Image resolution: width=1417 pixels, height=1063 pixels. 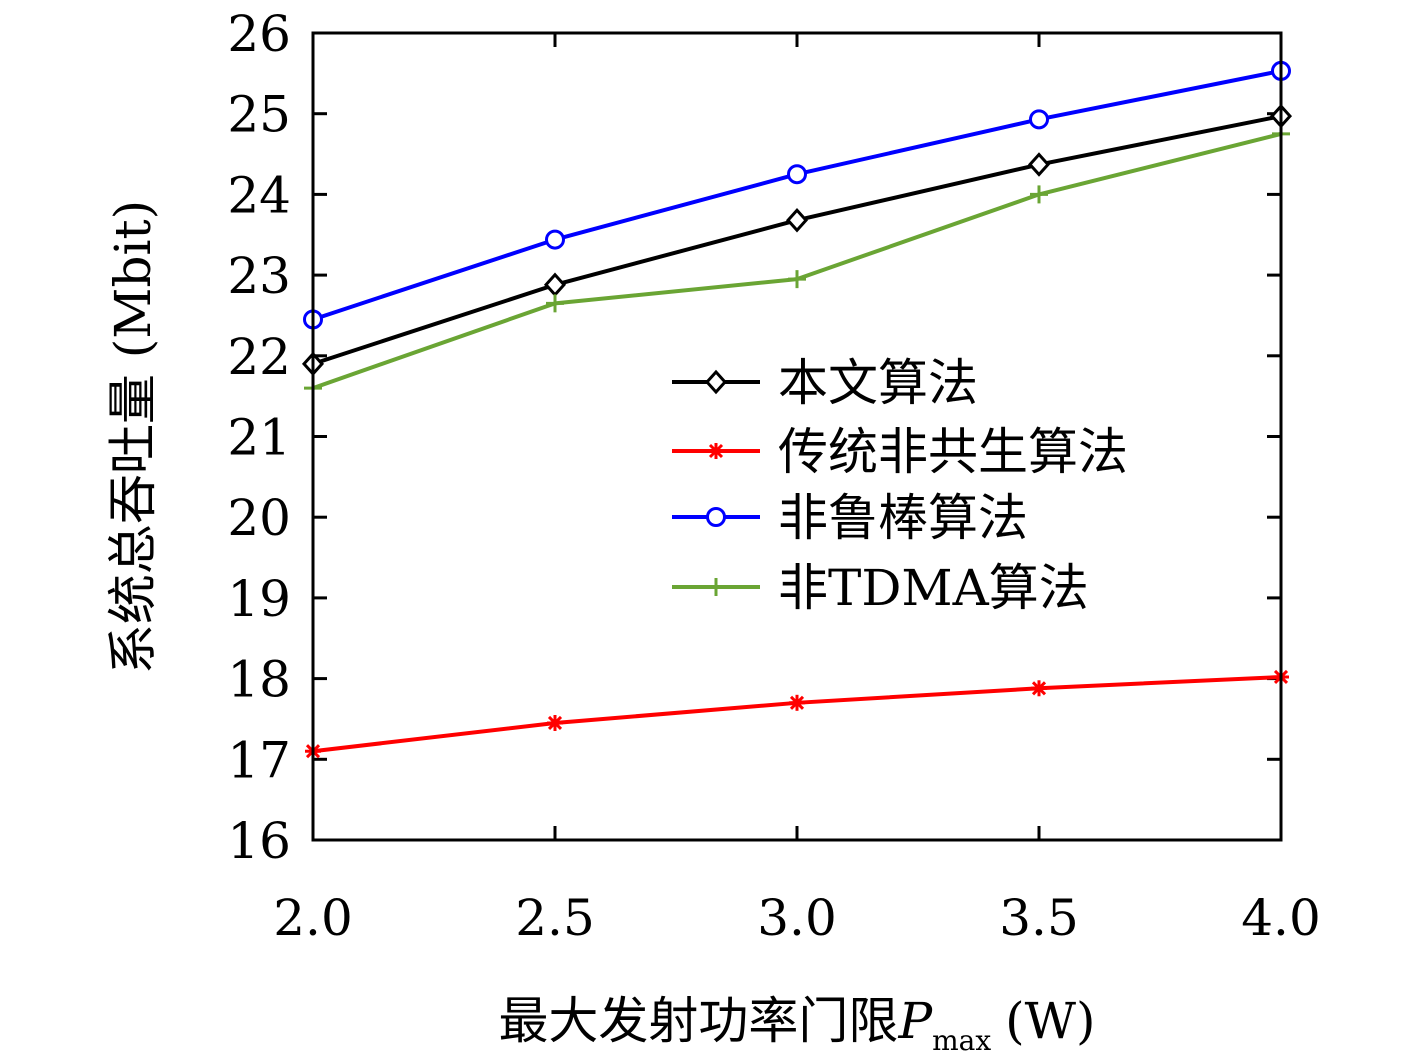 I want to click on y-tick-label: 25, so click(x=259, y=115).